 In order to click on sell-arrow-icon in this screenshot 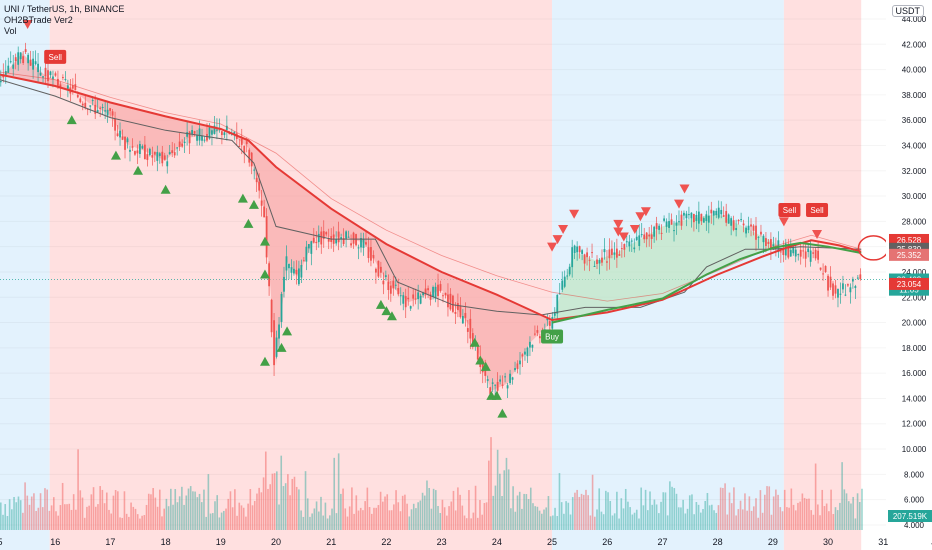, I will do `click(783, 222)`.